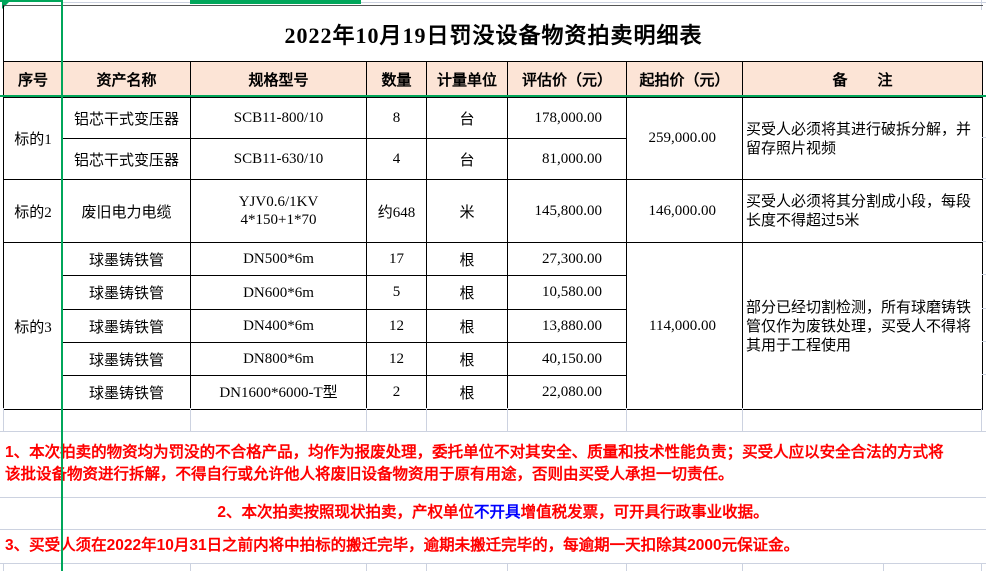 The width and height of the screenshot is (986, 571). Describe the element at coordinates (396, 292) in the screenshot. I see `qty-cell: 5` at that location.